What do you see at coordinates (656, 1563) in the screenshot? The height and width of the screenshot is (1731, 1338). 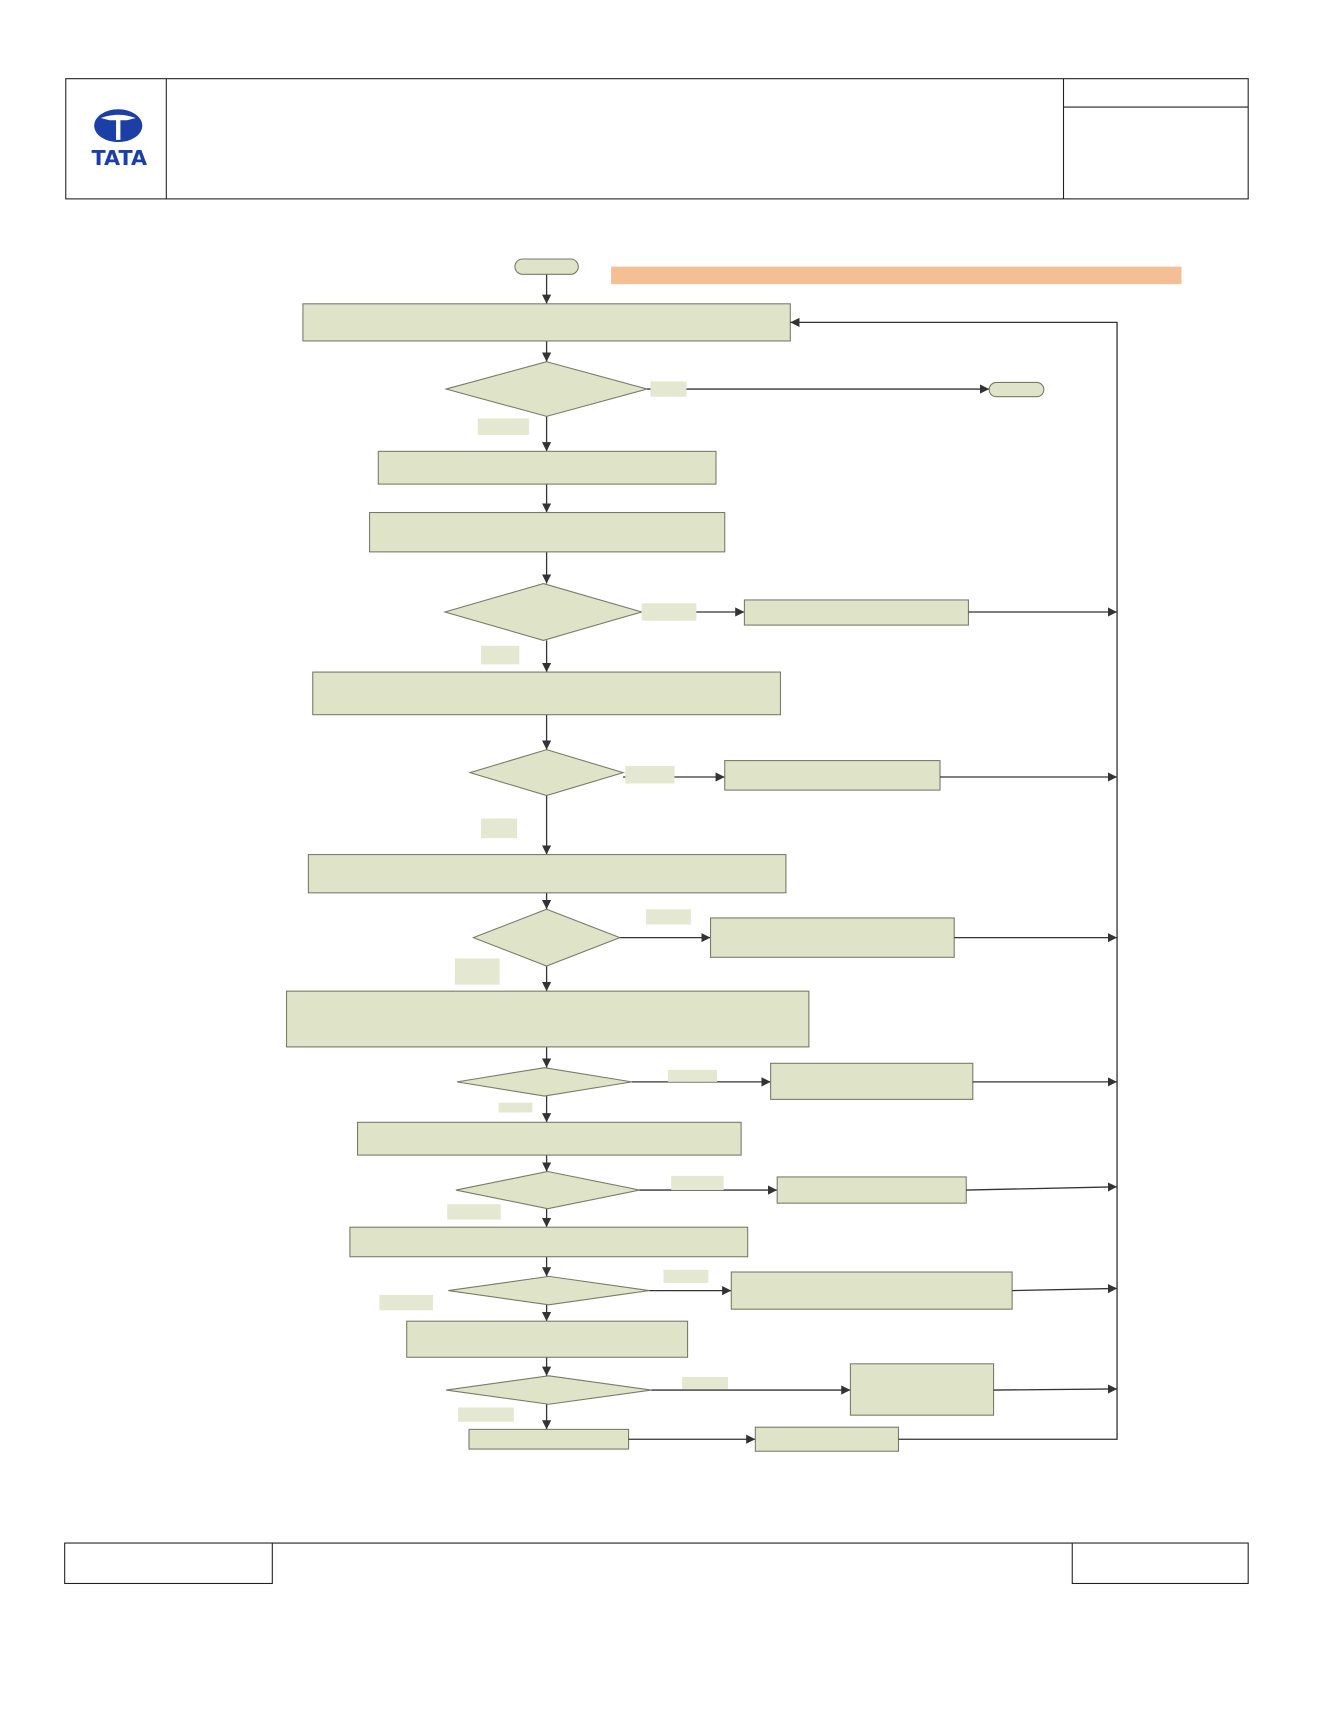 I see `footer` at bounding box center [656, 1563].